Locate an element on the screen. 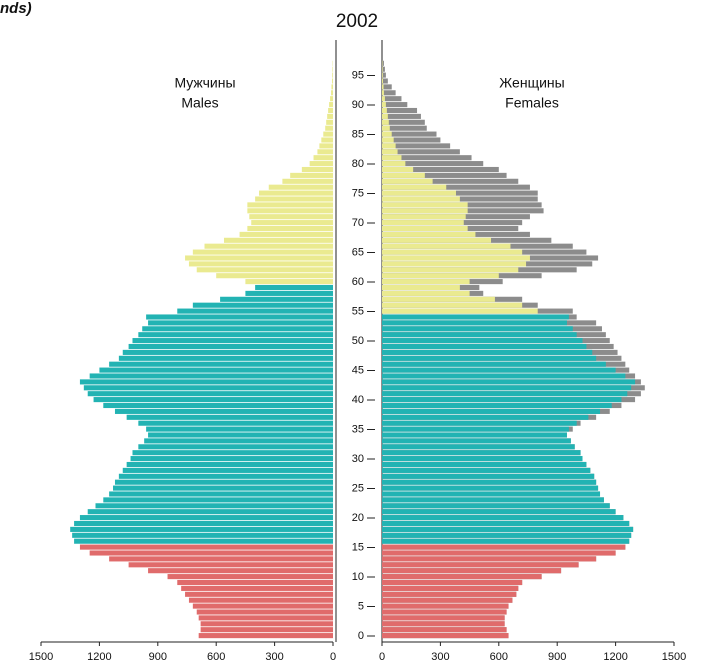  y-tick-label: 0 is located at coordinates (361, 636).